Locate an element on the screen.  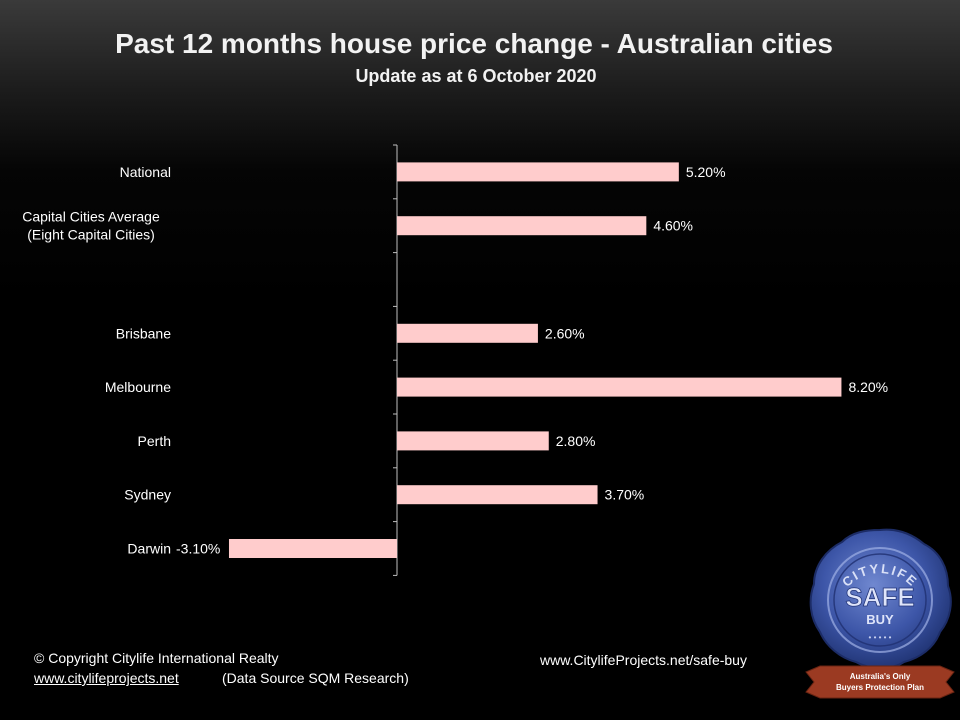
data-label: 4.60% is located at coordinates (673, 226).